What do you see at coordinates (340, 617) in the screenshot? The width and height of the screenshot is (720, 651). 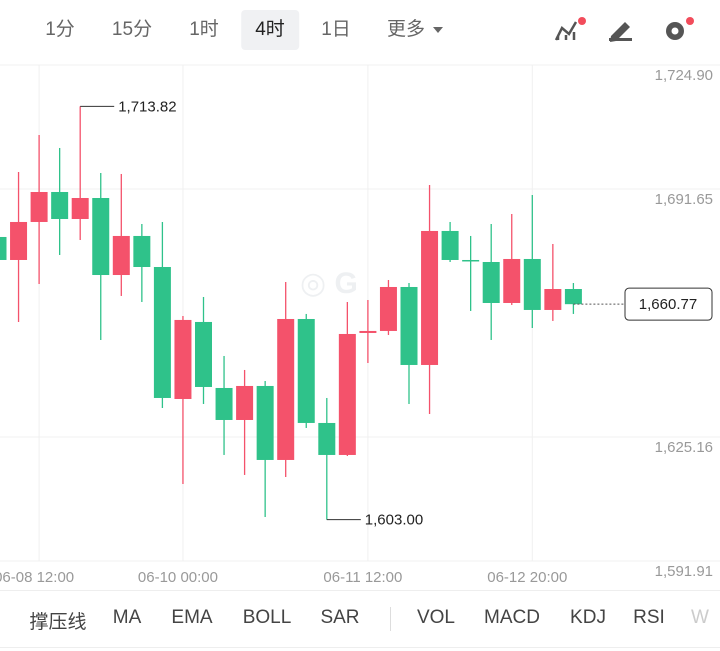 I see `indicator-tab: SAR` at bounding box center [340, 617].